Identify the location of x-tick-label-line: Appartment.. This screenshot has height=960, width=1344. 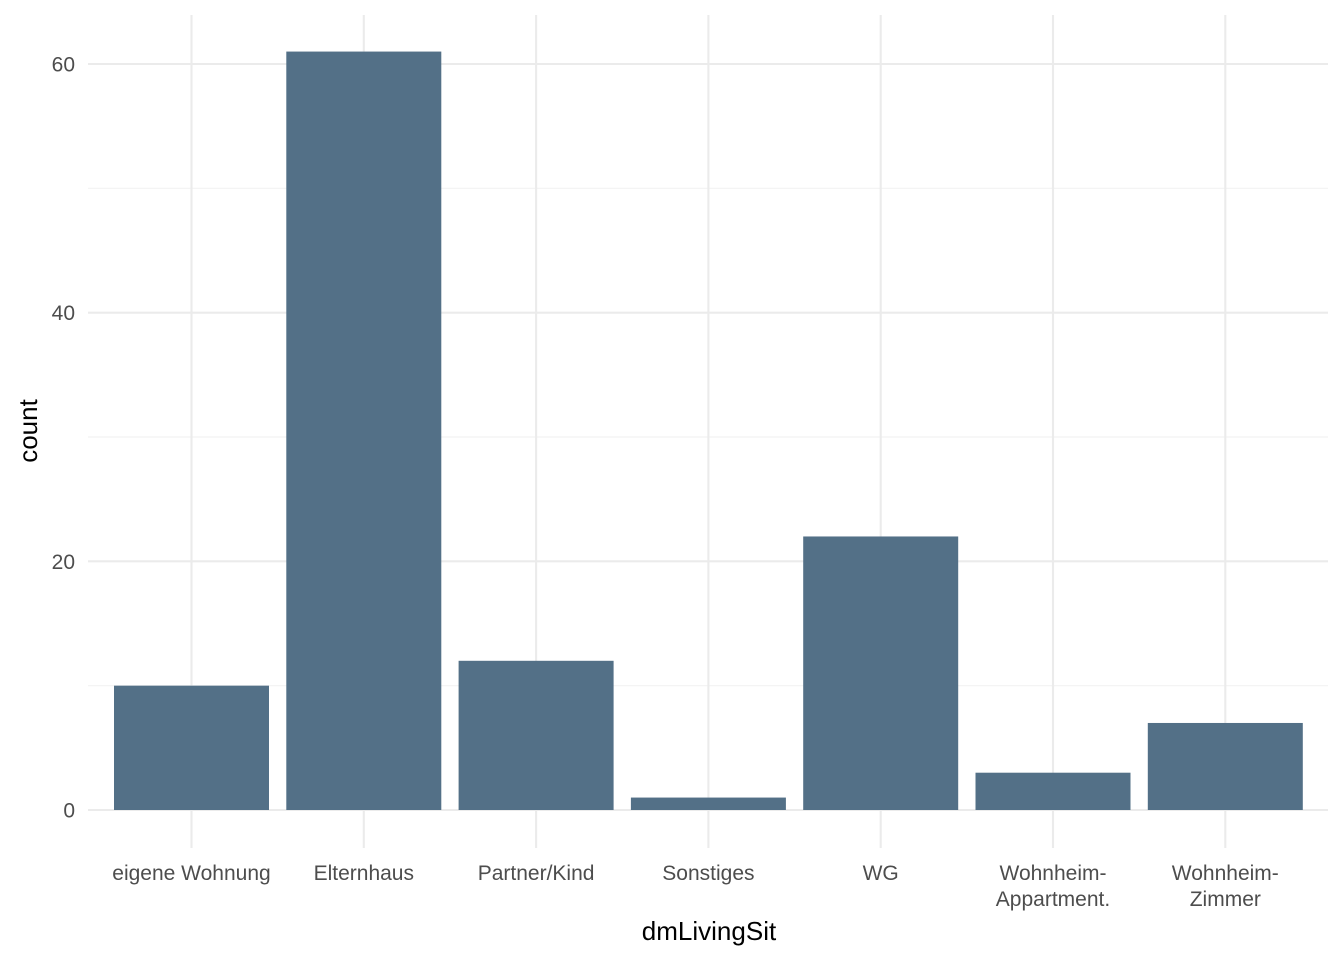
(1053, 899).